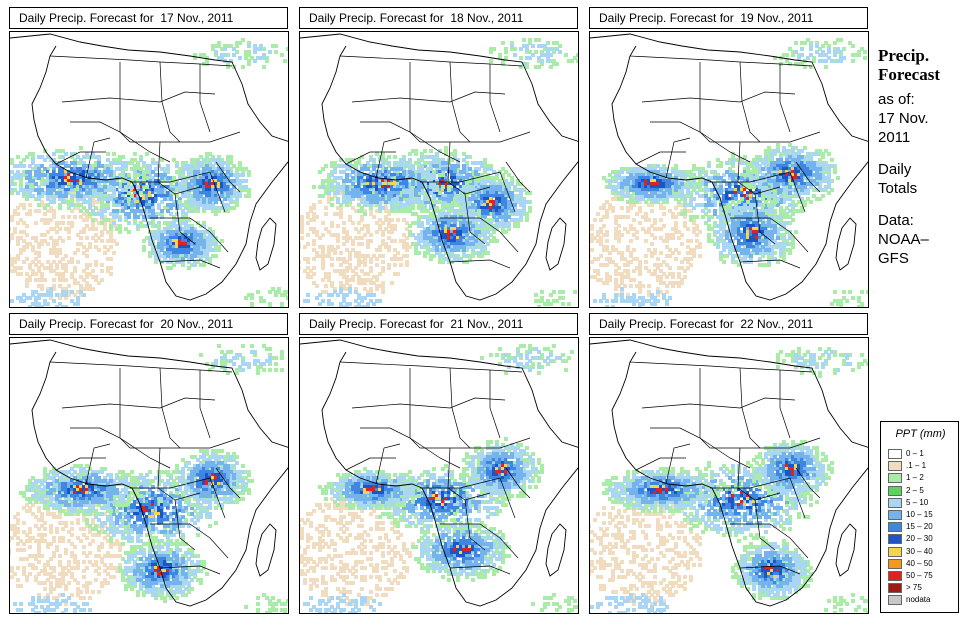 The width and height of the screenshot is (965, 628). What do you see at coordinates (728, 18) in the screenshot?
I see `panel-title: Daily Precip. Forecast for 19 Nov., 2011` at bounding box center [728, 18].